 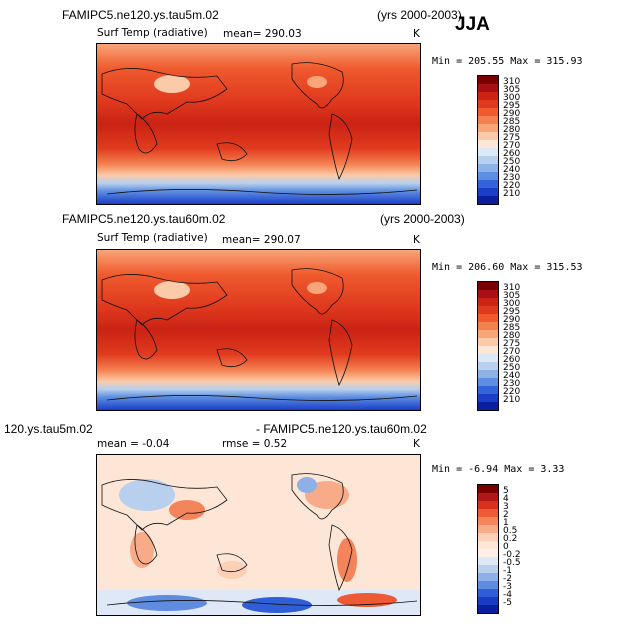 I want to click on panel2-colorbar, so click(x=488, y=346).